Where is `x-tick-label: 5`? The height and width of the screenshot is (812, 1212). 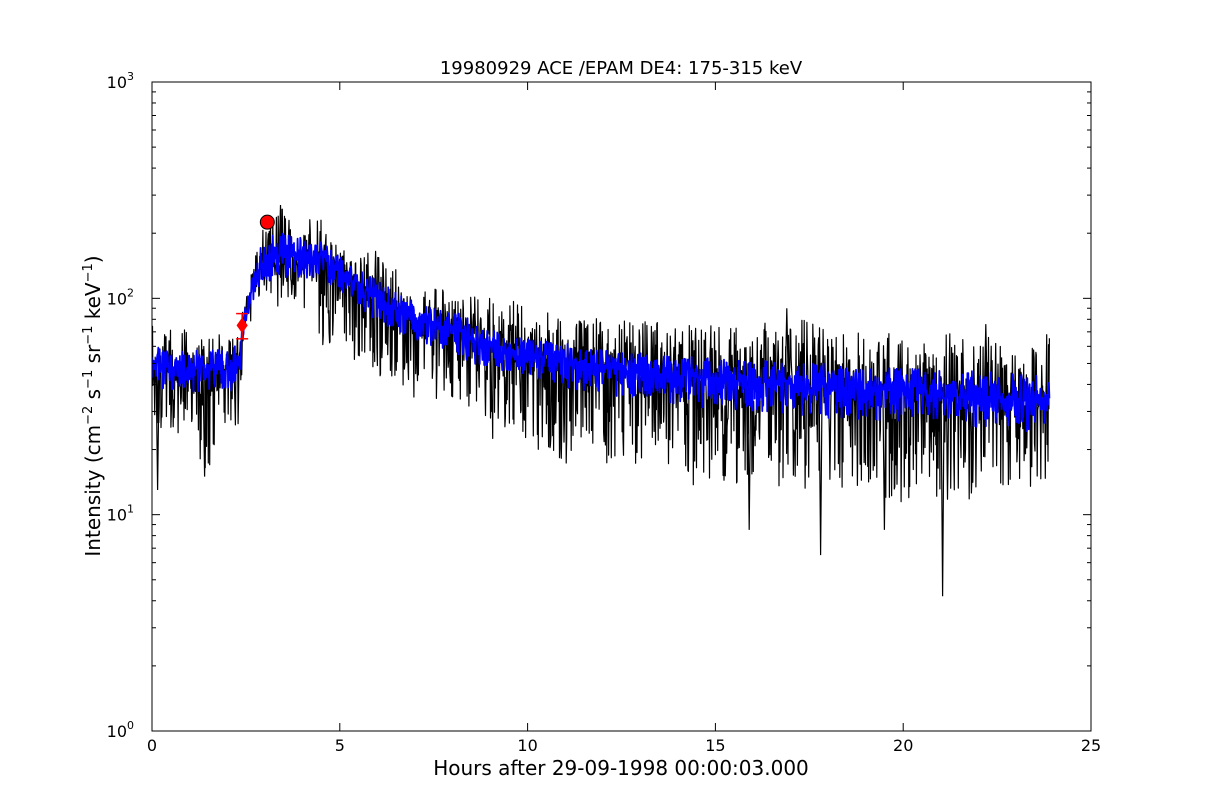 x-tick-label: 5 is located at coordinates (340, 745).